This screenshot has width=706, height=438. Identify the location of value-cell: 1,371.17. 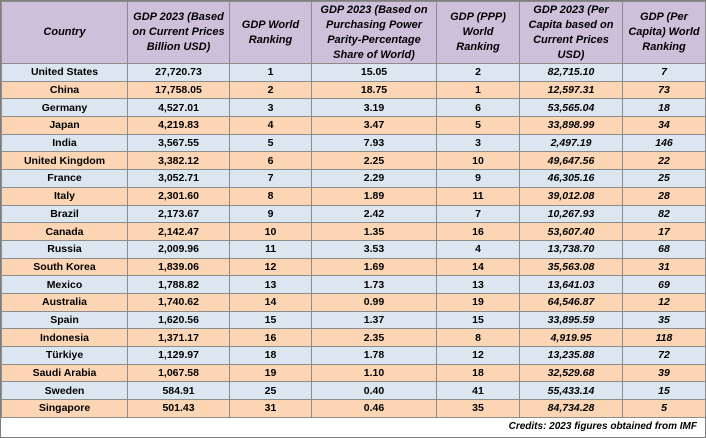
(178, 337).